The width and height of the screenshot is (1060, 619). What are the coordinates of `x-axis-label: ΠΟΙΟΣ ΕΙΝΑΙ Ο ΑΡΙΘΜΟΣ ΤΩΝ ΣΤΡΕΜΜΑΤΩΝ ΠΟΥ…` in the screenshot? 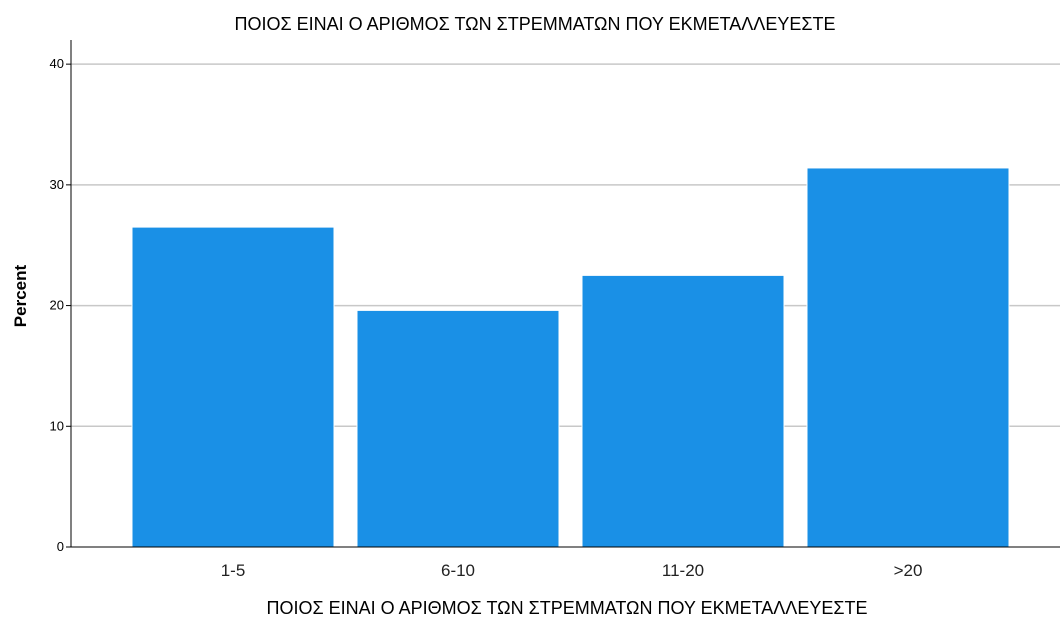 It's located at (567, 608).